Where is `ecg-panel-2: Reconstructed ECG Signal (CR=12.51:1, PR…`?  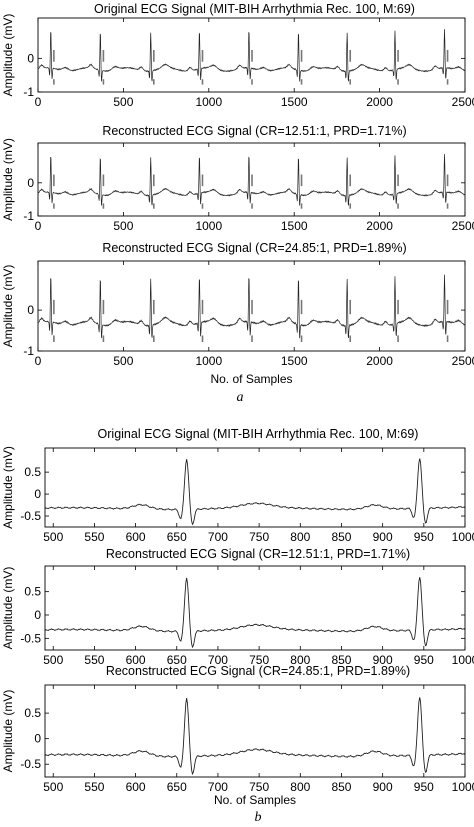
ecg-panel-2: Reconstructed ECG Signal (CR=12.51:1, PR… is located at coordinates (237, 178).